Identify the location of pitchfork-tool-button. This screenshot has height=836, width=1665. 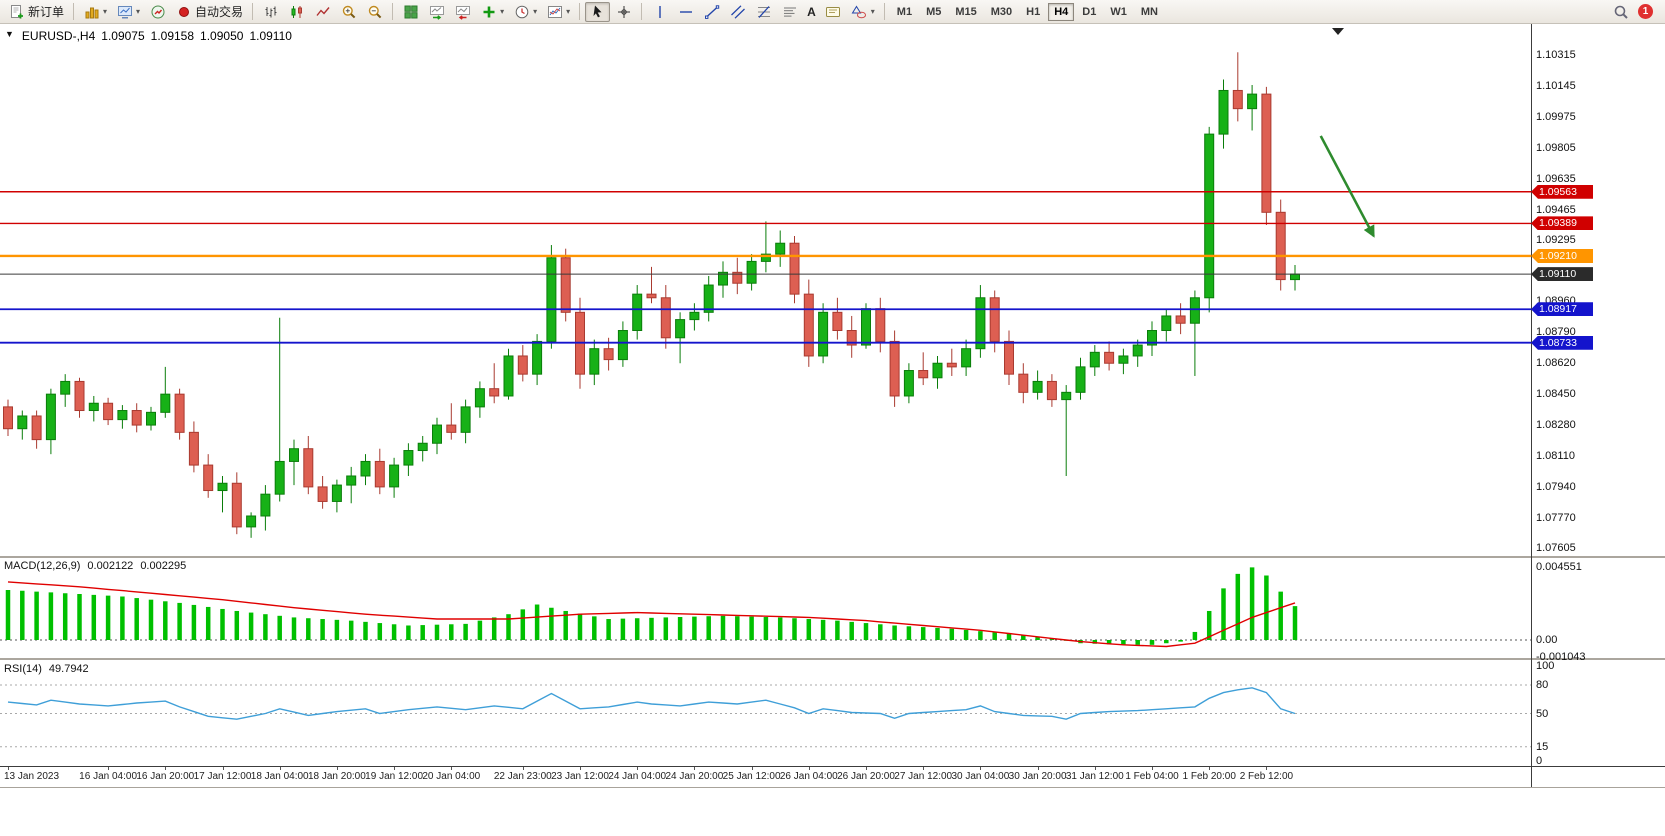
(789, 12).